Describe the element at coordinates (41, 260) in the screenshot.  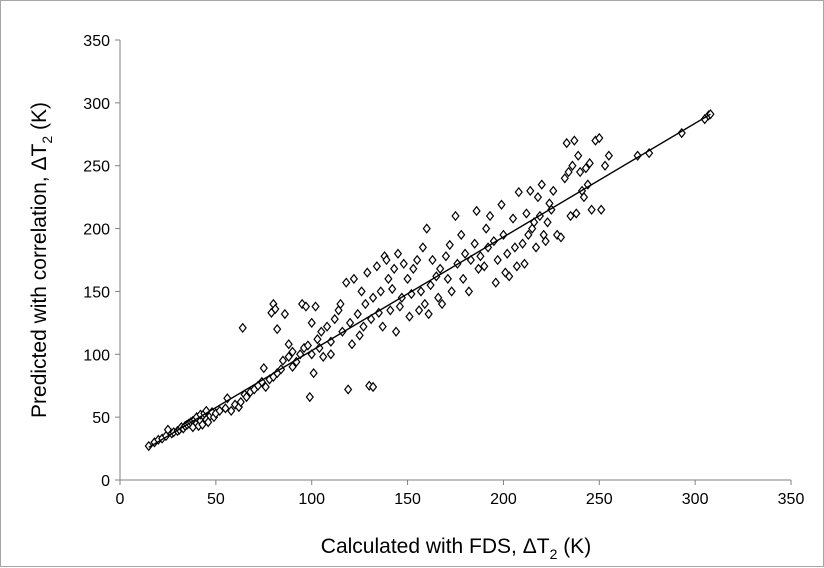
I see `y-axis-title: Predicted with correlation, ΔT2 (K)` at that location.